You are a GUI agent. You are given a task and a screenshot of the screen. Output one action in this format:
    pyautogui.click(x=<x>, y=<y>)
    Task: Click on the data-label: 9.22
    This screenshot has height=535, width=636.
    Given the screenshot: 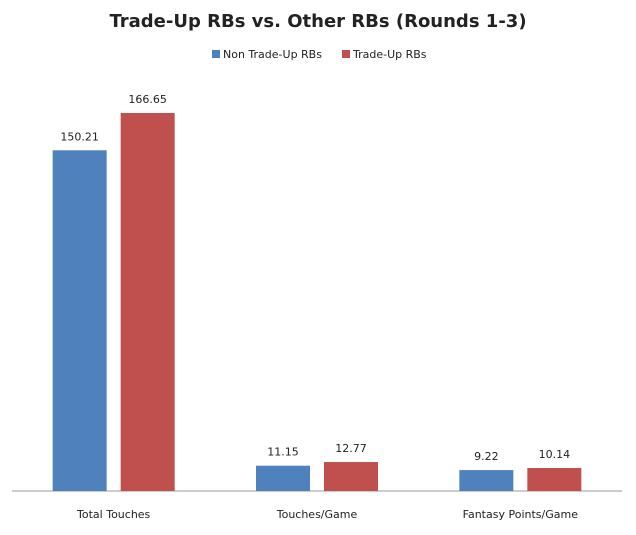 What is the action you would take?
    pyautogui.click(x=486, y=456)
    